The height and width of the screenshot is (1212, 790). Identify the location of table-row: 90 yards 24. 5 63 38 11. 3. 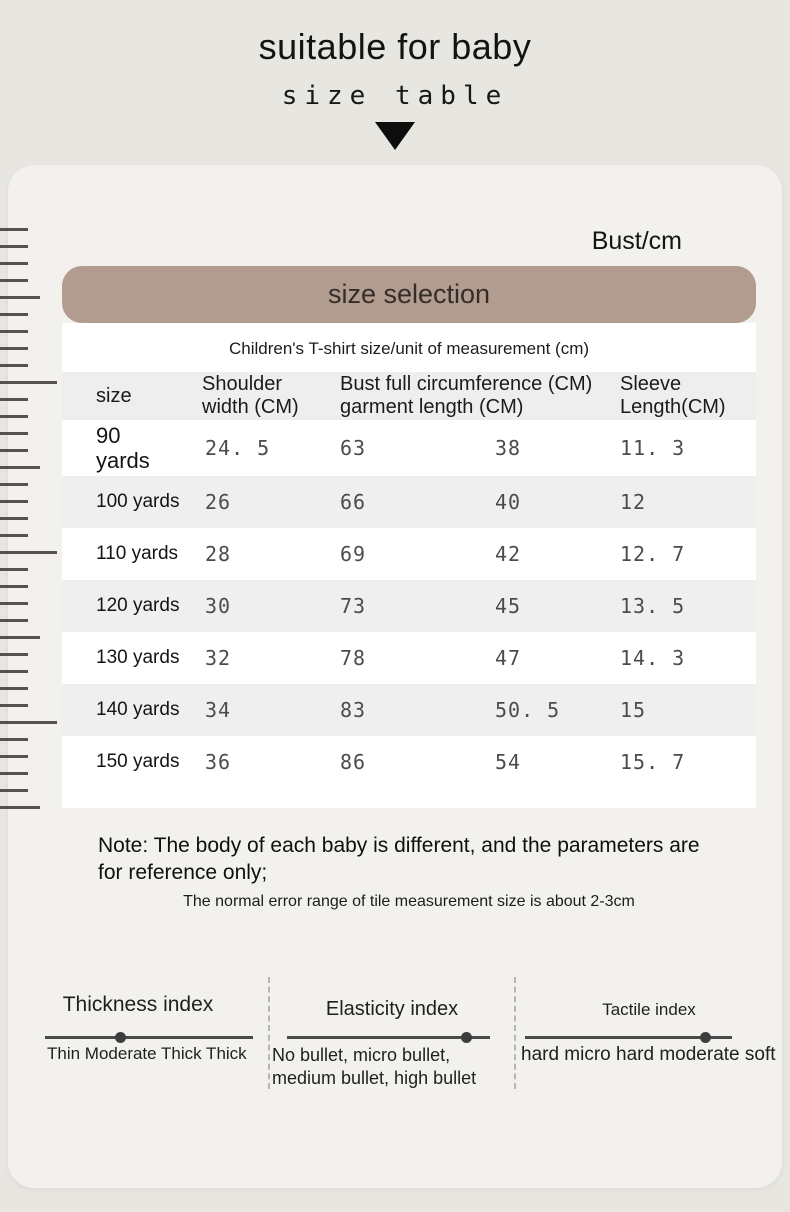
(409, 448).